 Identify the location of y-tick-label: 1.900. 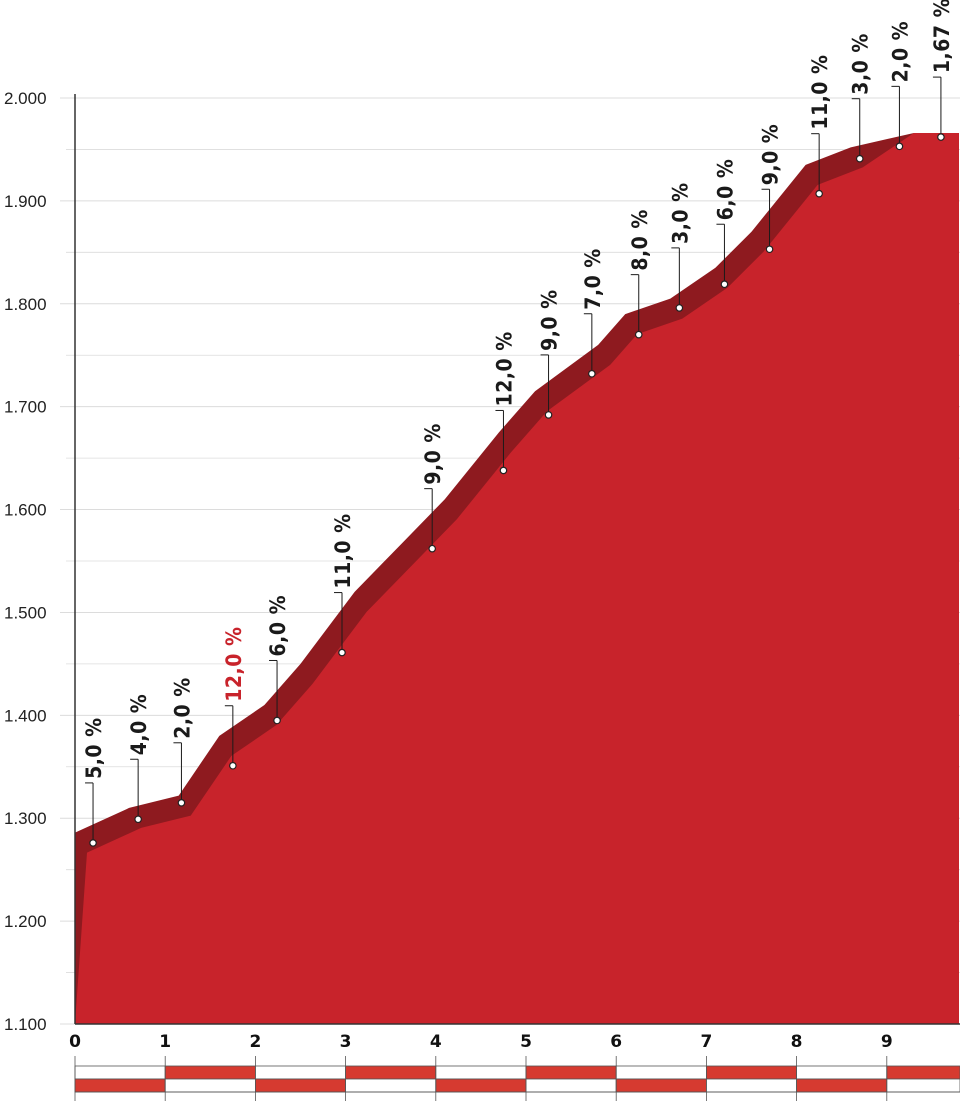
(25, 201).